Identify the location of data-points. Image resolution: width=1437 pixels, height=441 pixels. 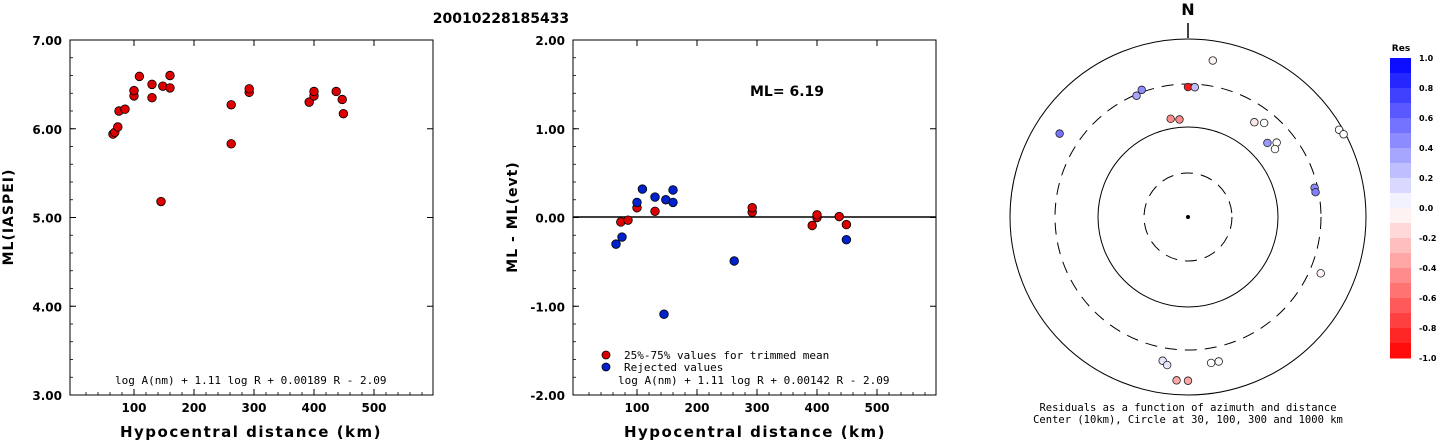
(228, 138).